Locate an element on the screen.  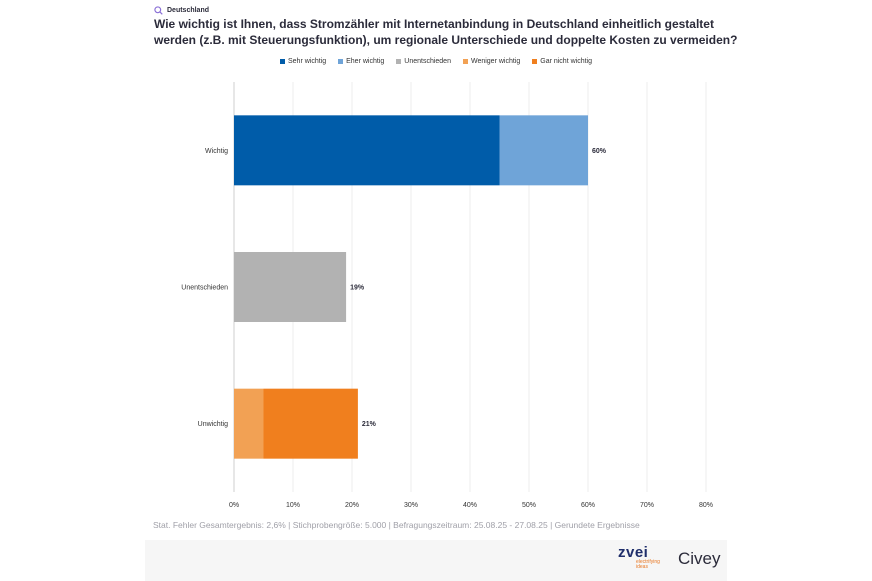
zvei-wordmark: zvei is located at coordinates (633, 552).